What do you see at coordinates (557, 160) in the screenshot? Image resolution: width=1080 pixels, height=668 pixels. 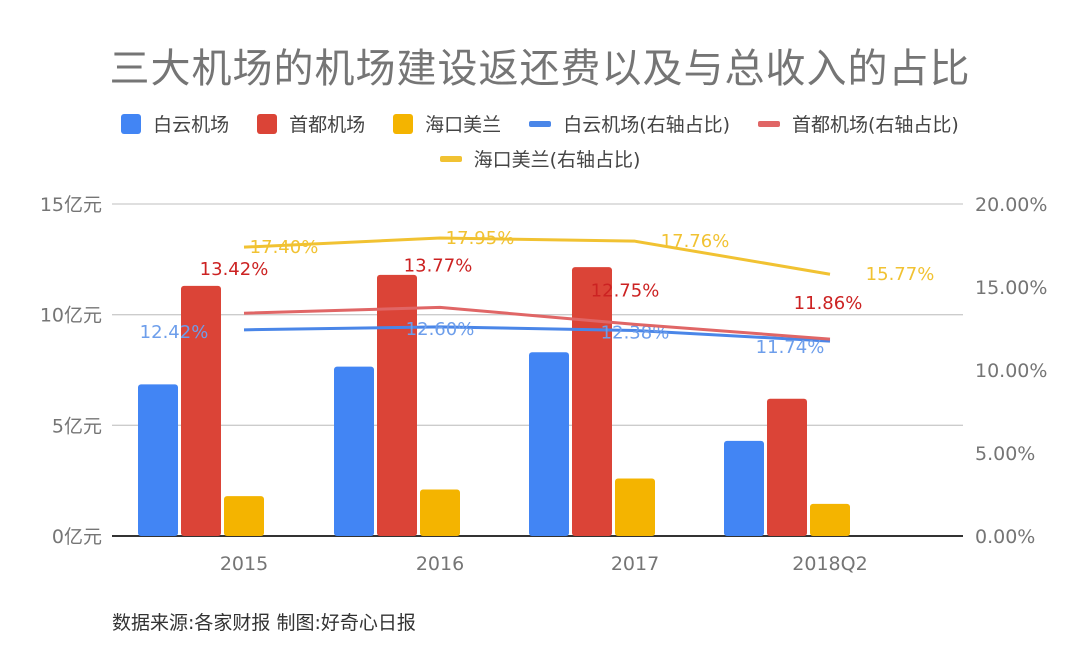 I see `legend-label: 海口美兰(右轴占比)` at bounding box center [557, 160].